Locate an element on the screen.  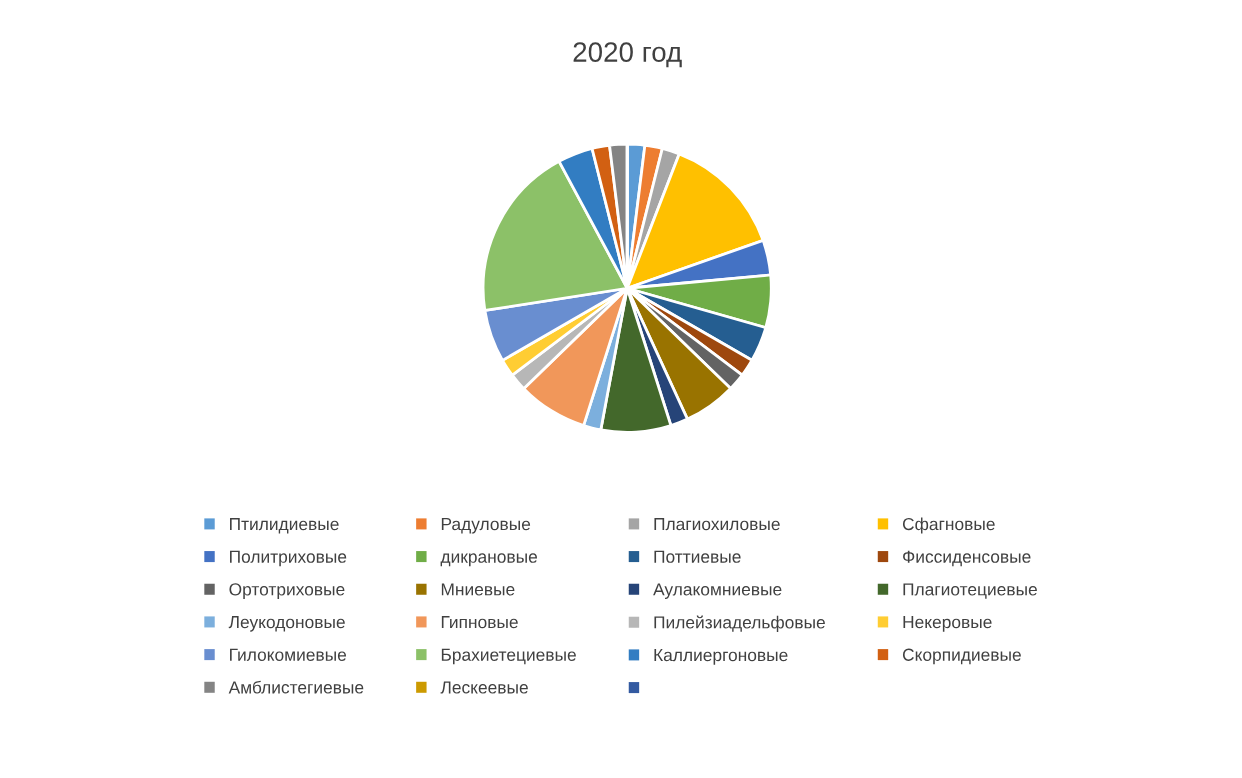
legend-label: Радуловые is located at coordinates (486, 526).